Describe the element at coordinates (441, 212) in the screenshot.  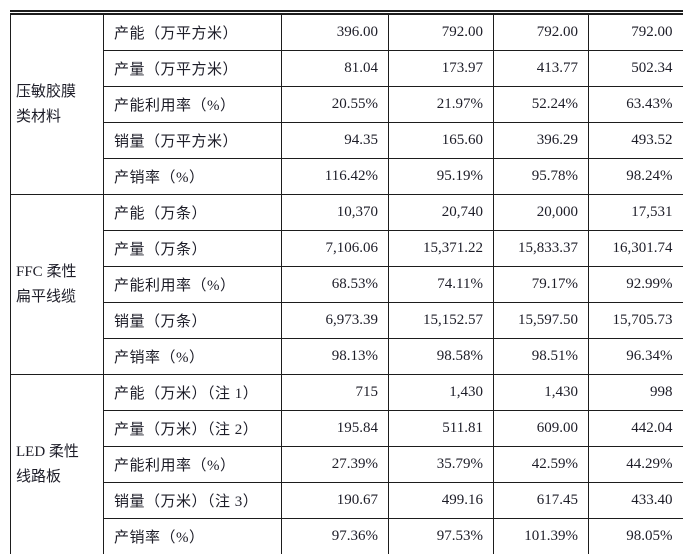
I see `value-cell: 20,740` at that location.